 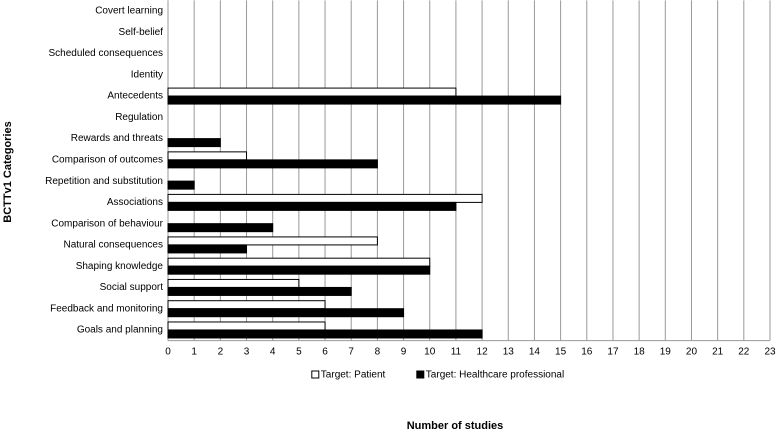 What do you see at coordinates (378, 352) in the screenshot?
I see `x-tick-label: 8` at bounding box center [378, 352].